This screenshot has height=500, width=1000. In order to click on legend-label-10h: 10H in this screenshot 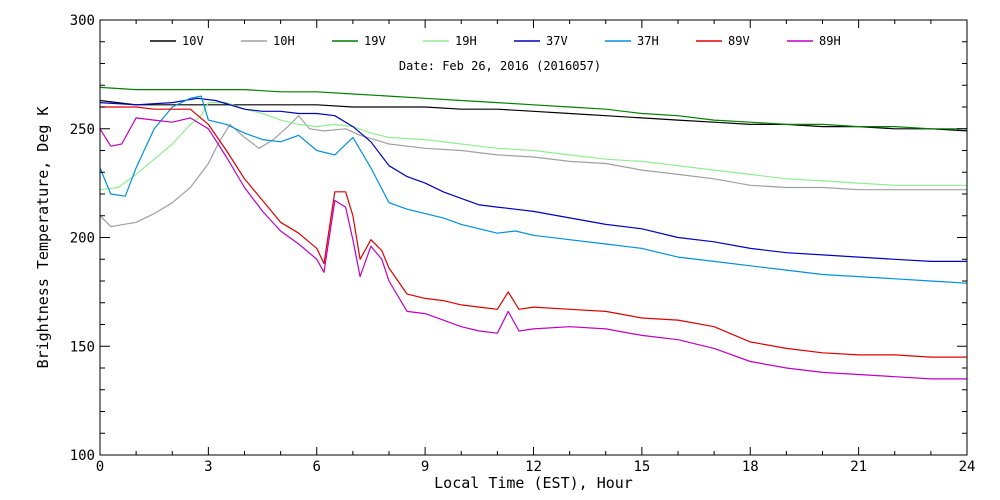, I will do `click(284, 41)`.